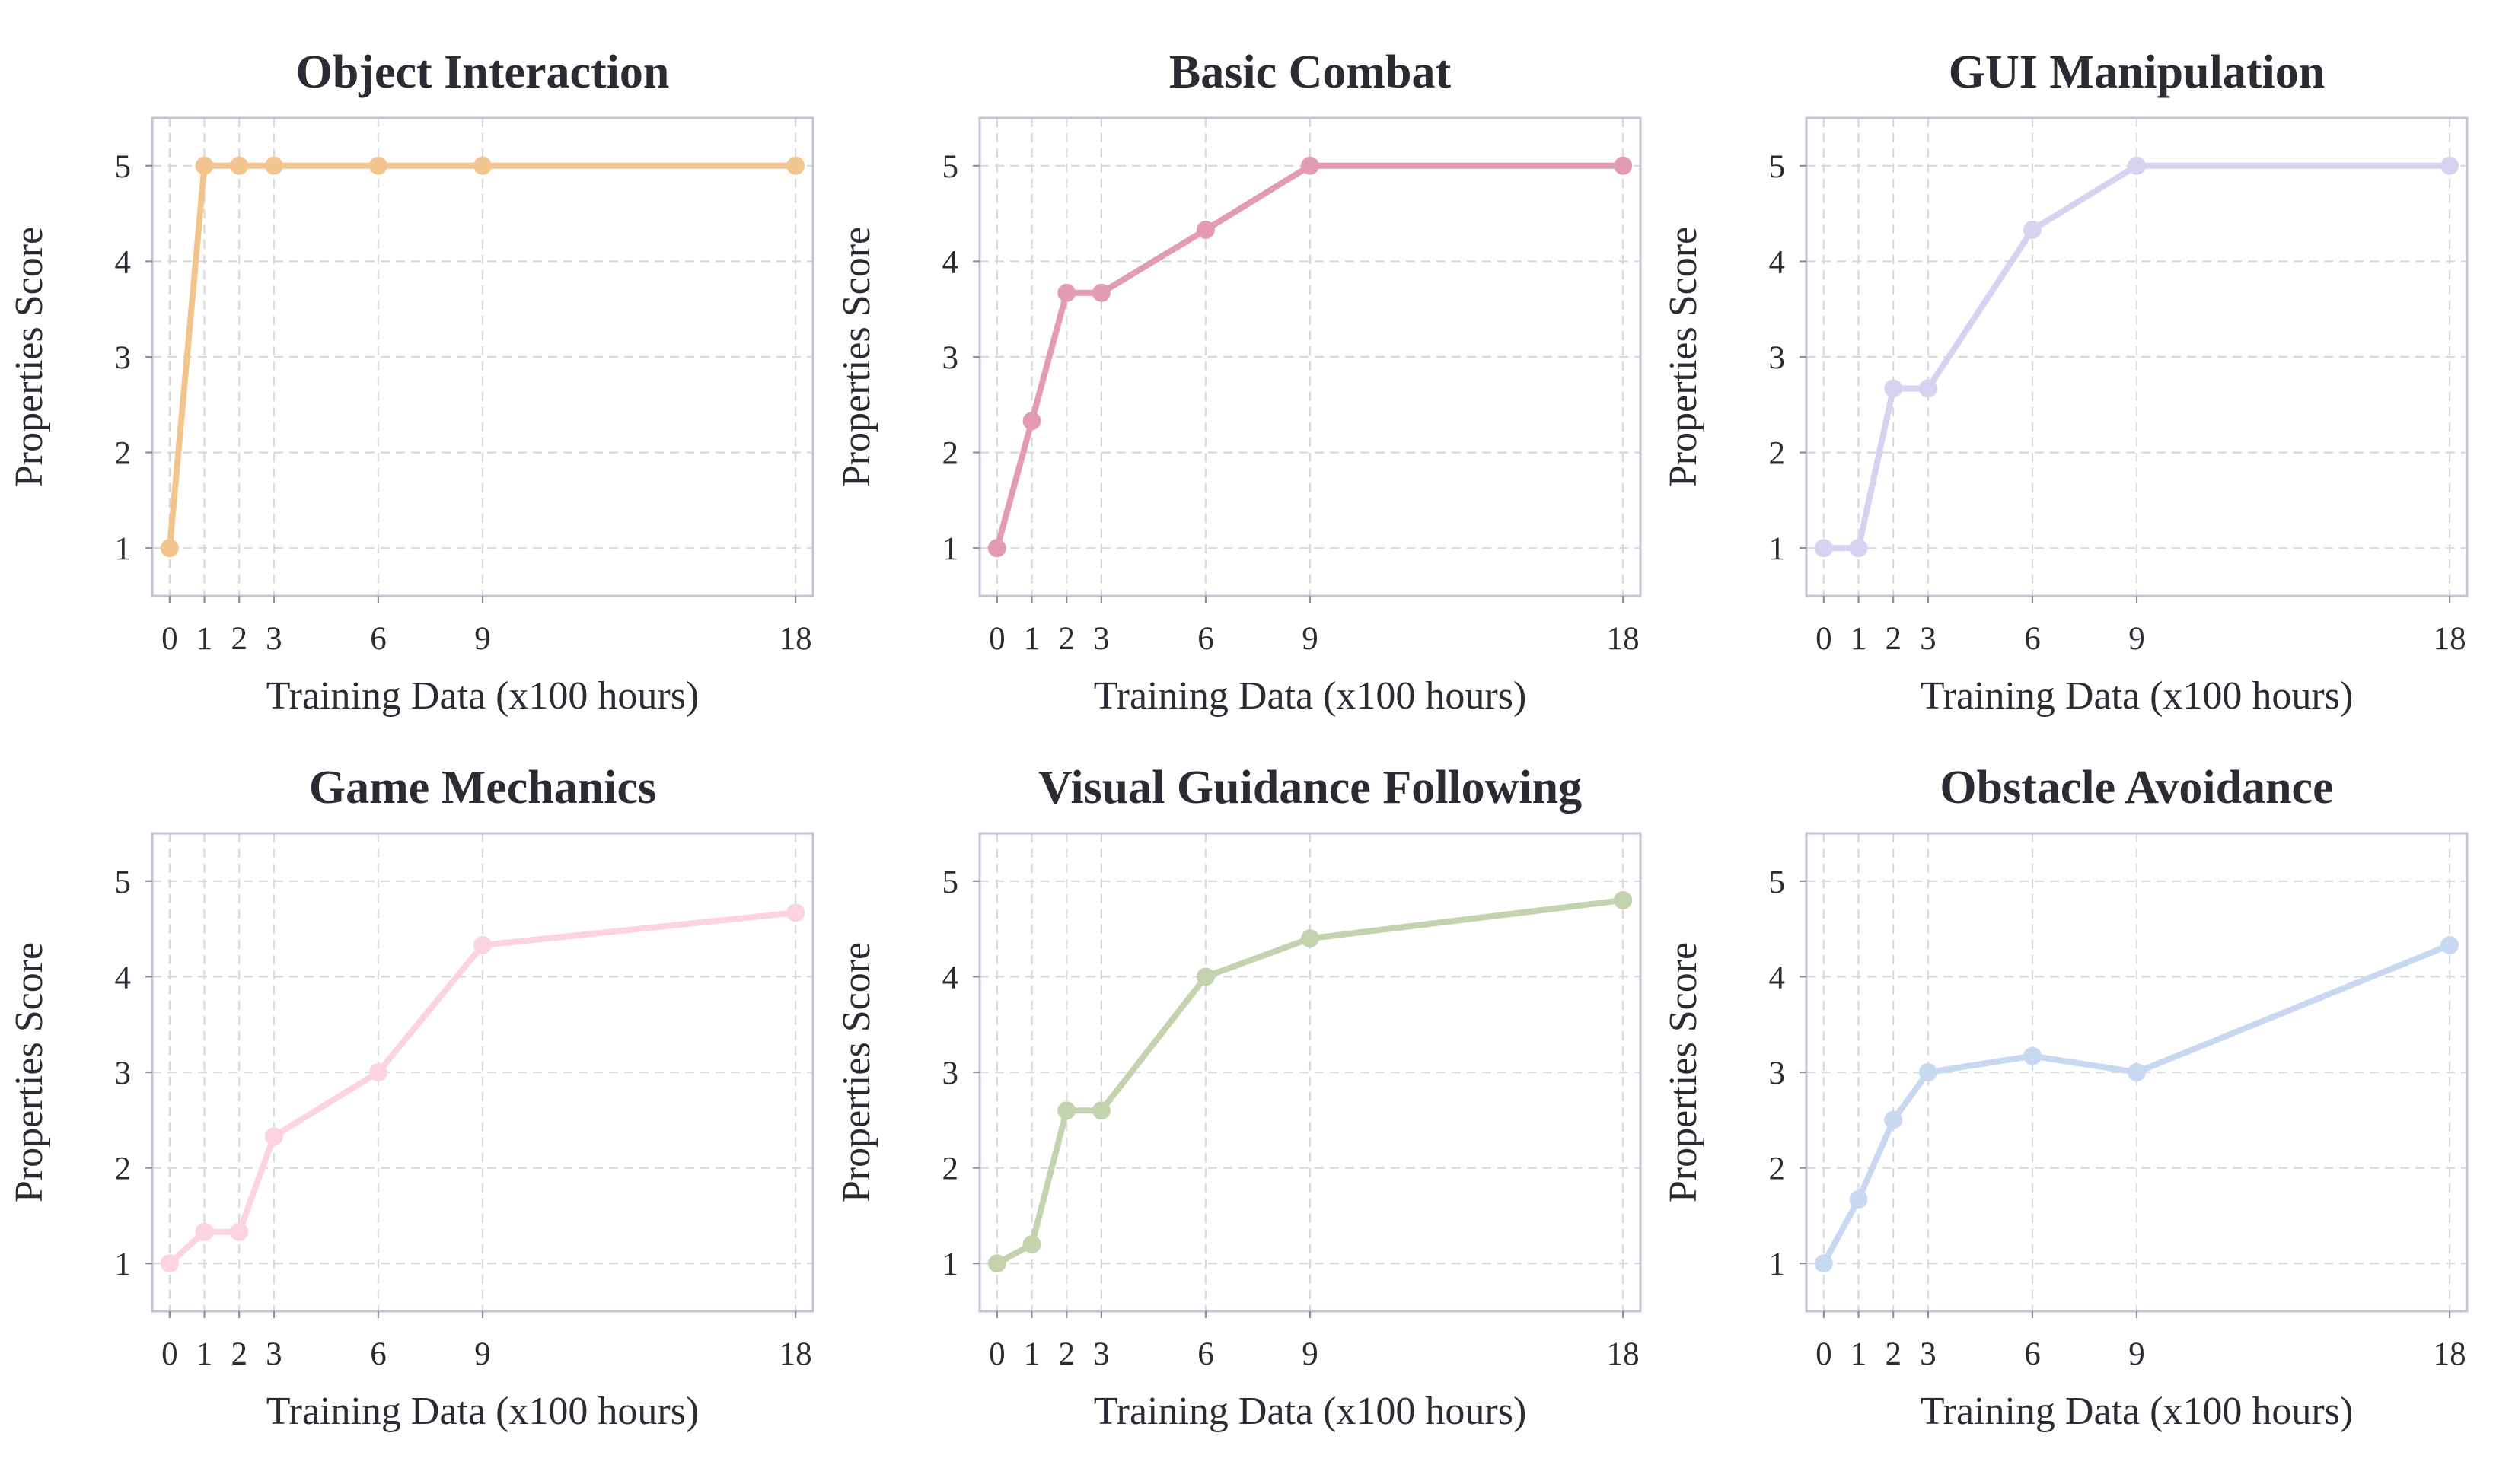  I want to click on chart-title: GUI Manipulation, so click(2137, 72).